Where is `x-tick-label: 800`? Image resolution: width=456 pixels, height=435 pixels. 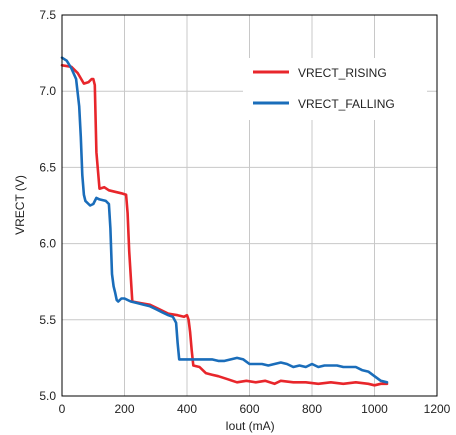 x-tick-label: 800 is located at coordinates (312, 409).